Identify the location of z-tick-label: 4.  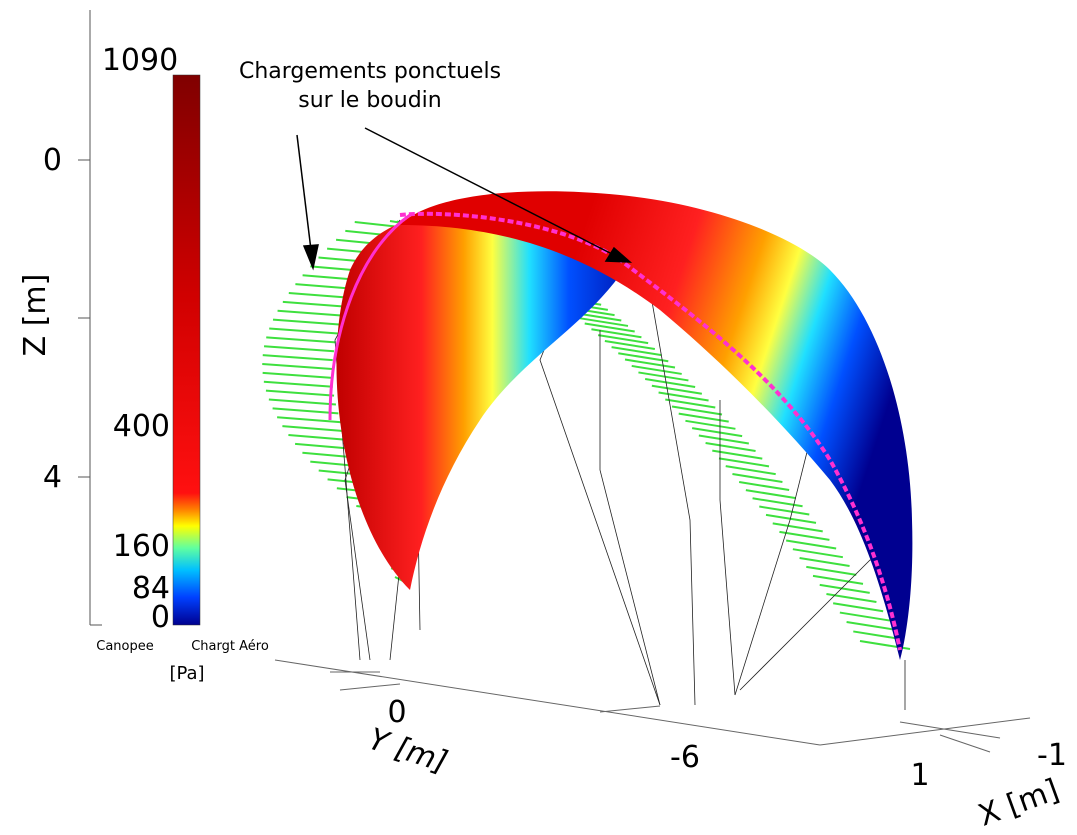
(52, 477).